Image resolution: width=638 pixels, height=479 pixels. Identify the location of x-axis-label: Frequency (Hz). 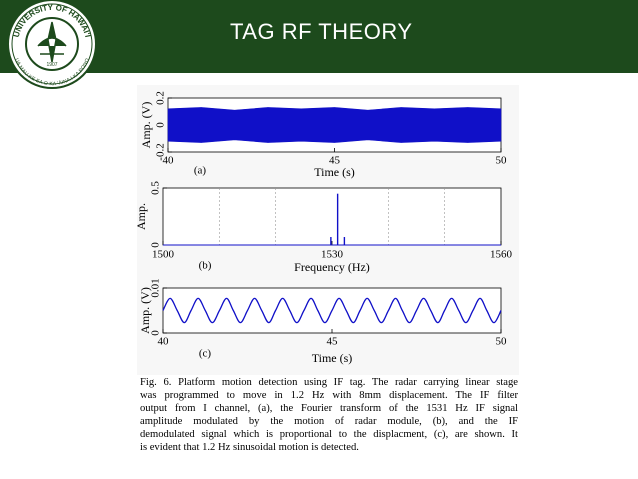
(332, 267).